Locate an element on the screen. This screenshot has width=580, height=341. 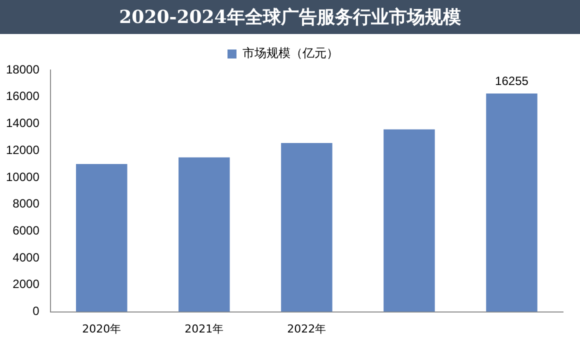
x-tick-label: 2022年 is located at coordinates (306, 329).